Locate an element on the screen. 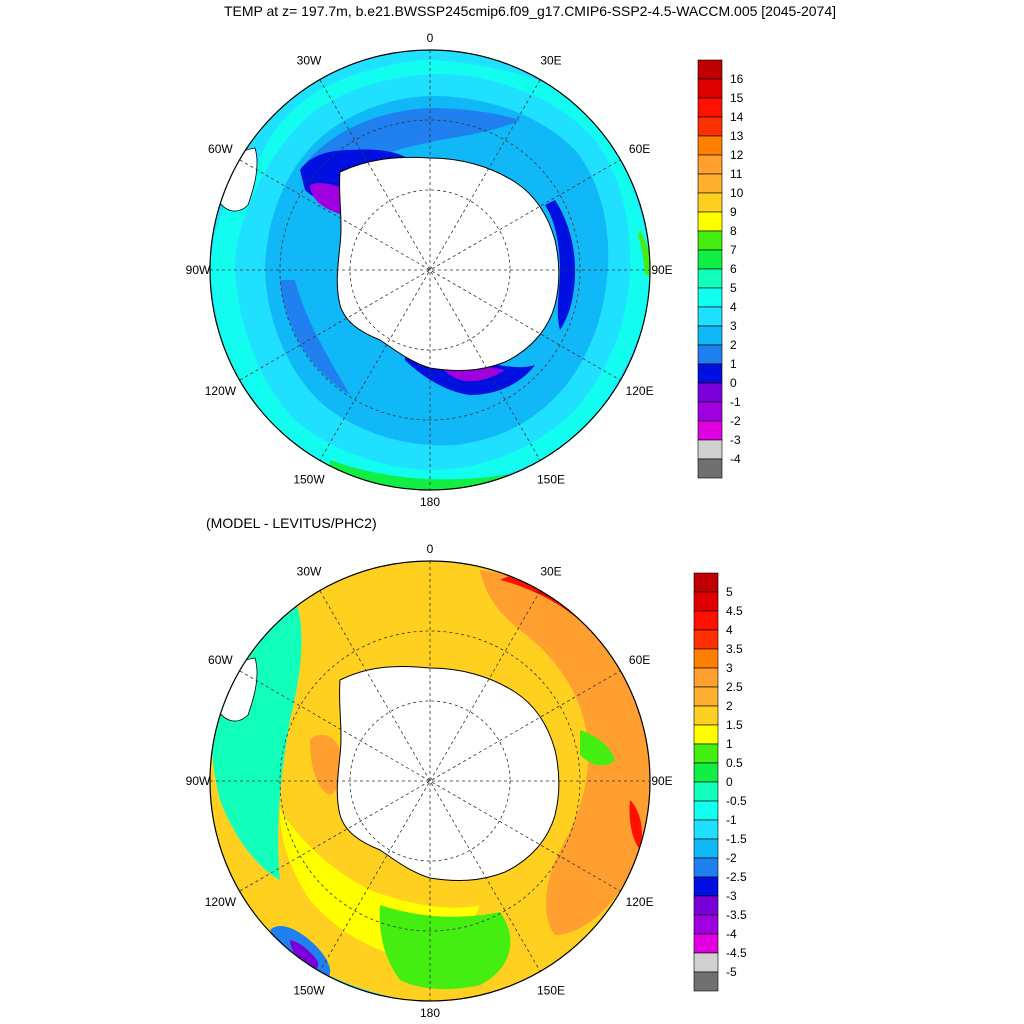 Image resolution: width=1024 pixels, height=1024 pixels. antarctica is located at coordinates (448, 263).